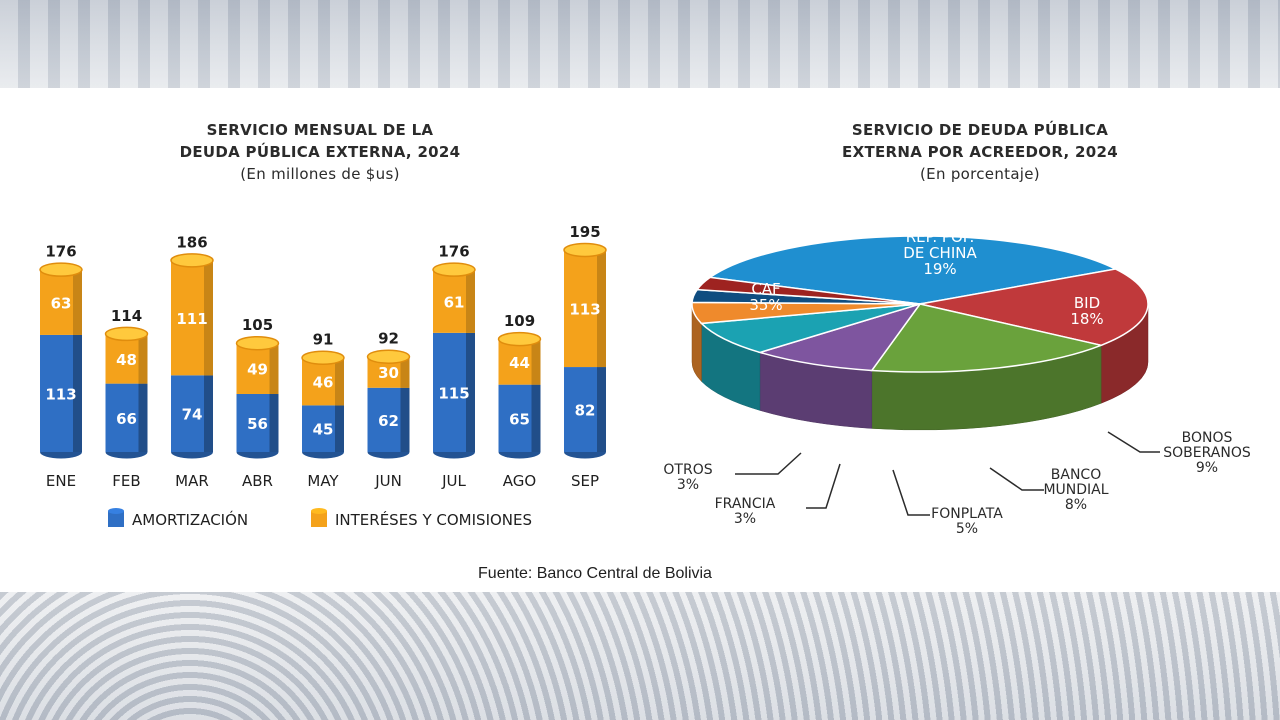  What do you see at coordinates (61, 366) in the screenshot?
I see `bar-stack-ene: 113 63 176 ENE` at bounding box center [61, 366].